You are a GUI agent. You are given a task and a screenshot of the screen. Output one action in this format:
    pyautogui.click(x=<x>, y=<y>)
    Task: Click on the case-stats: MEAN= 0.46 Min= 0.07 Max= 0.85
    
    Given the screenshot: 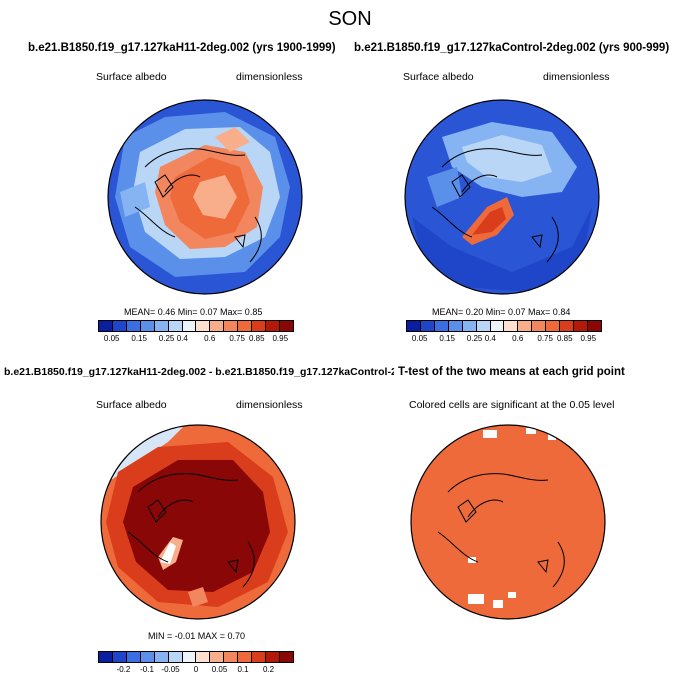 What is the action you would take?
    pyautogui.click(x=193, y=312)
    